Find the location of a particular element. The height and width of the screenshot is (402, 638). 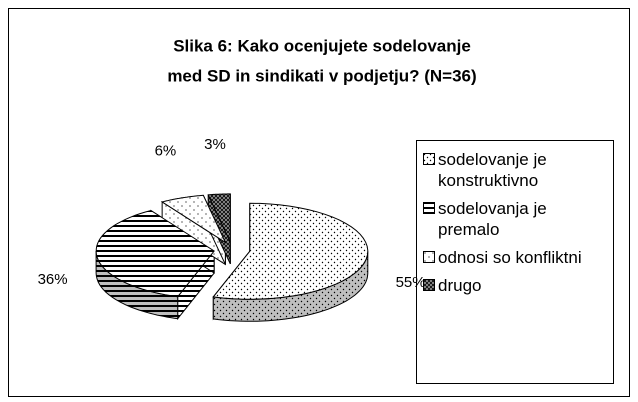

data-label: 36% is located at coordinates (53, 279).